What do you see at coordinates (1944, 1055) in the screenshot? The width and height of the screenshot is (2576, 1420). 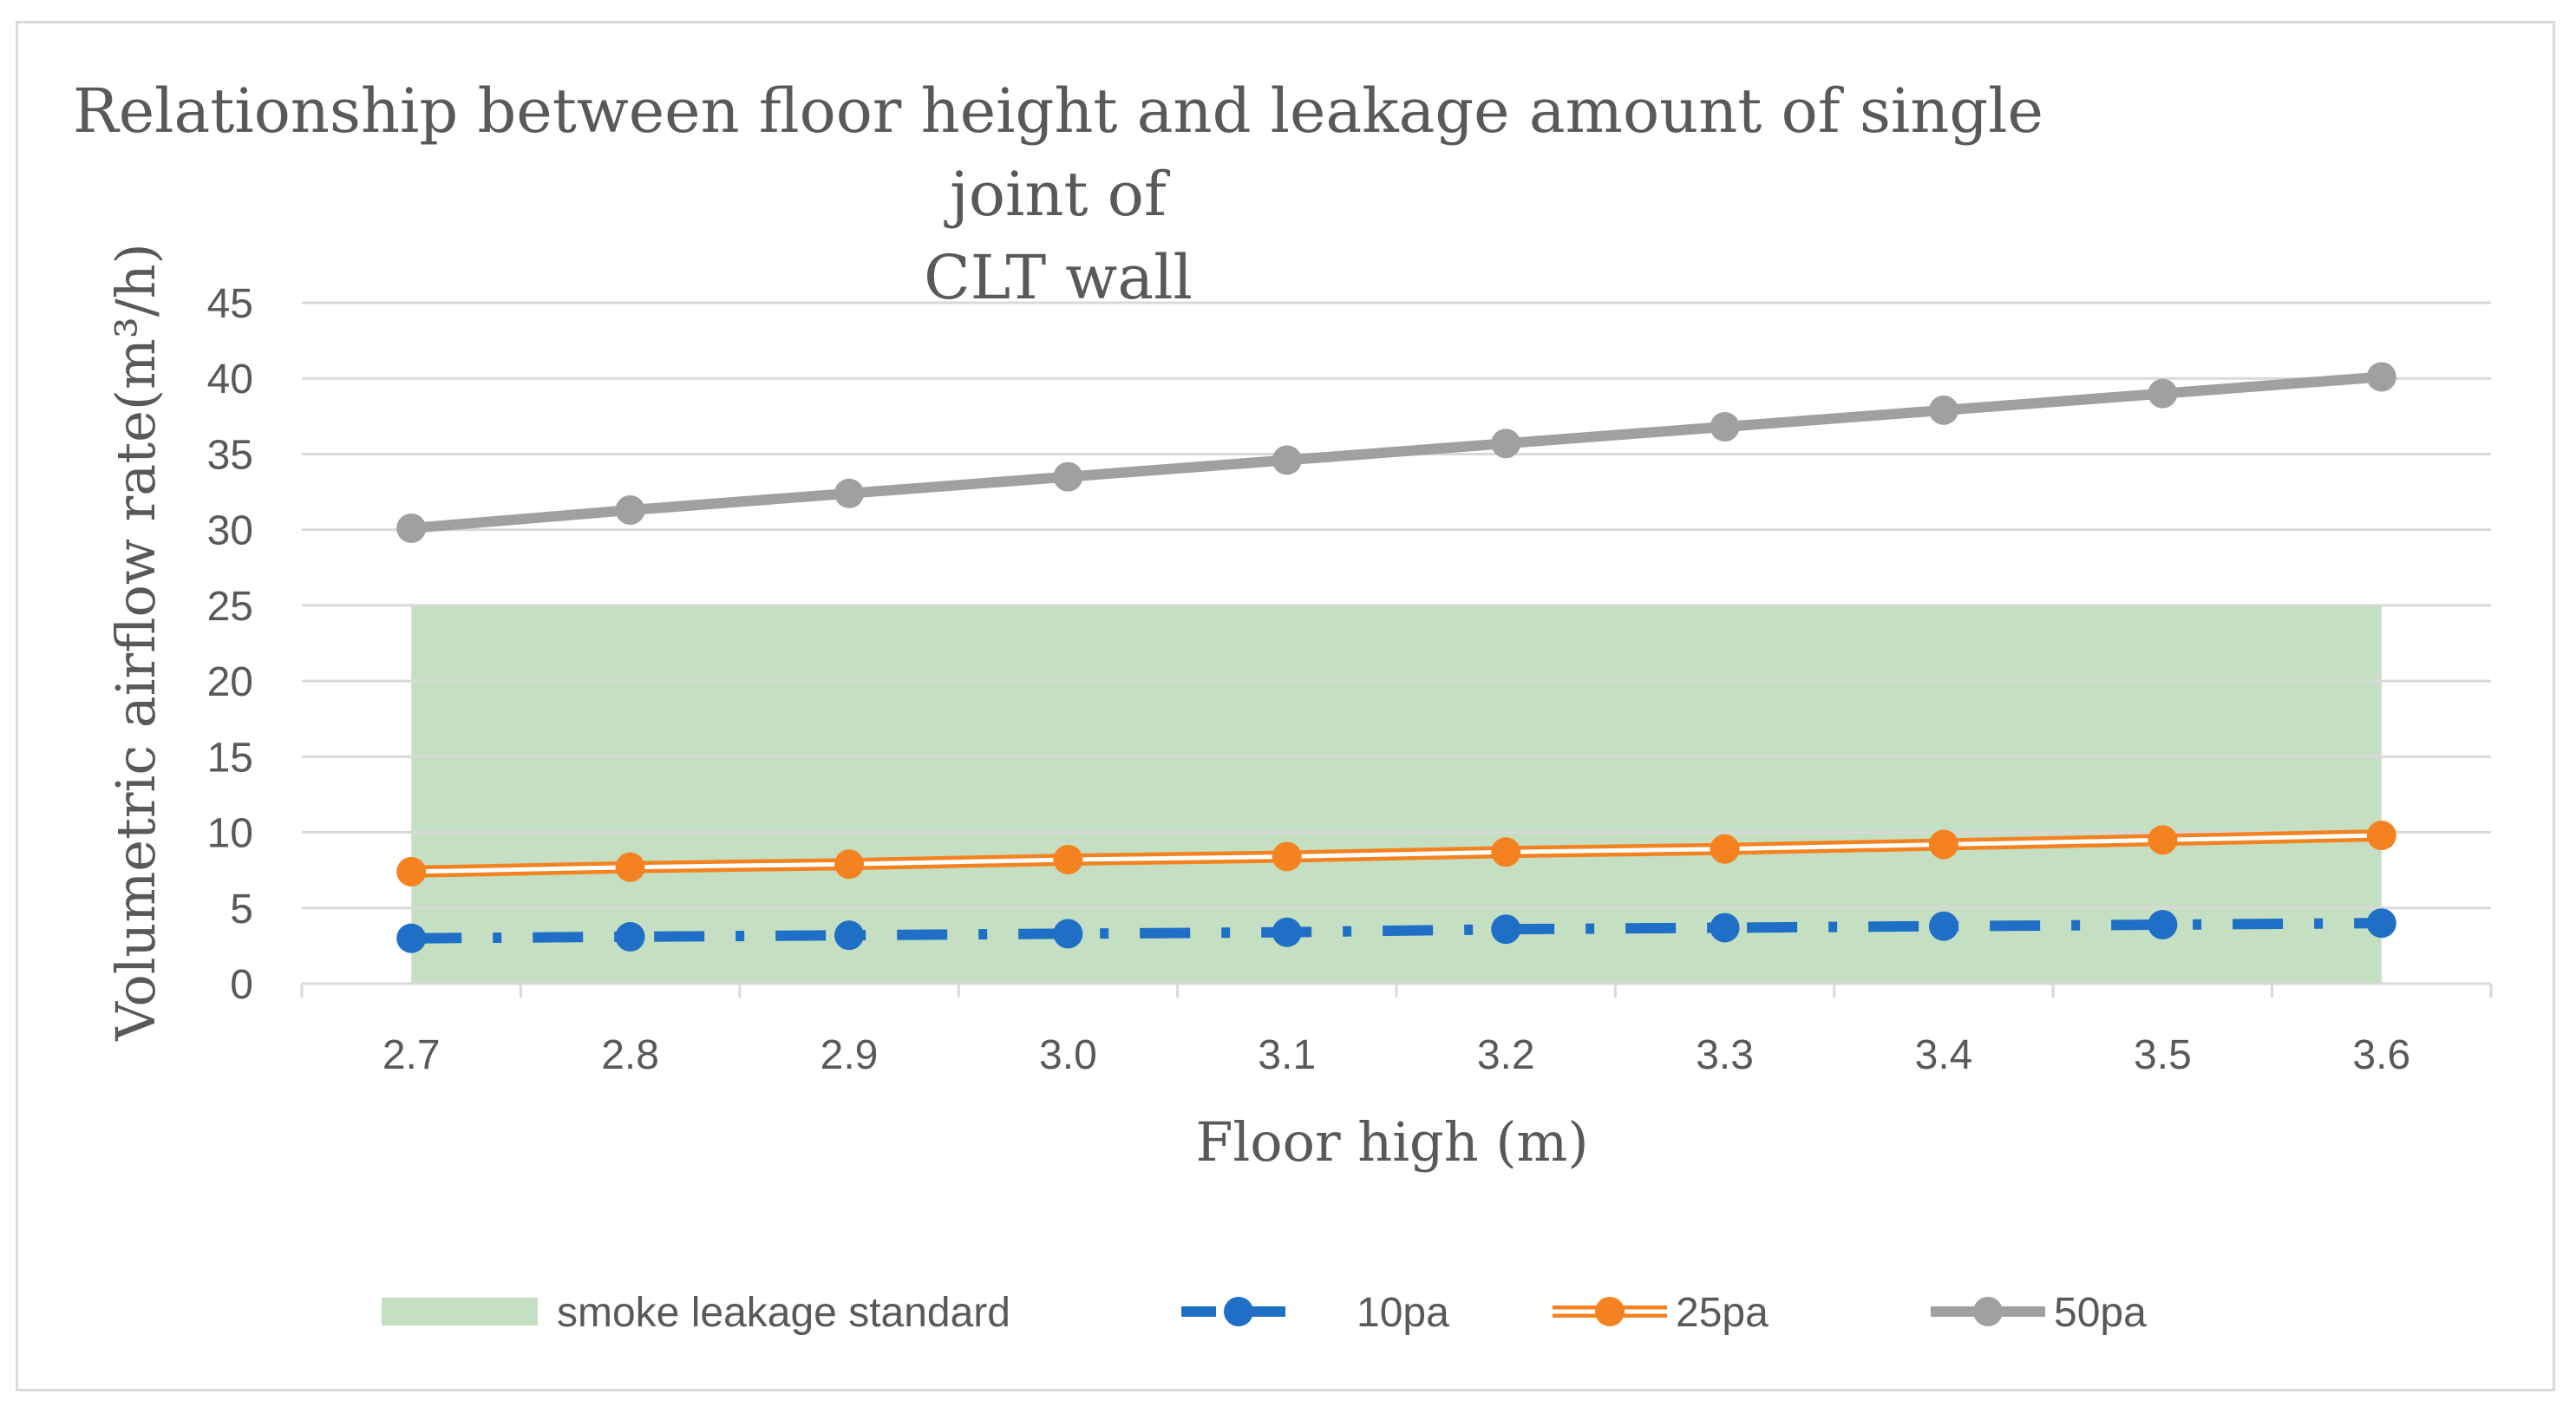 I see `x-tick-label-3.4: 3.4` at bounding box center [1944, 1055].